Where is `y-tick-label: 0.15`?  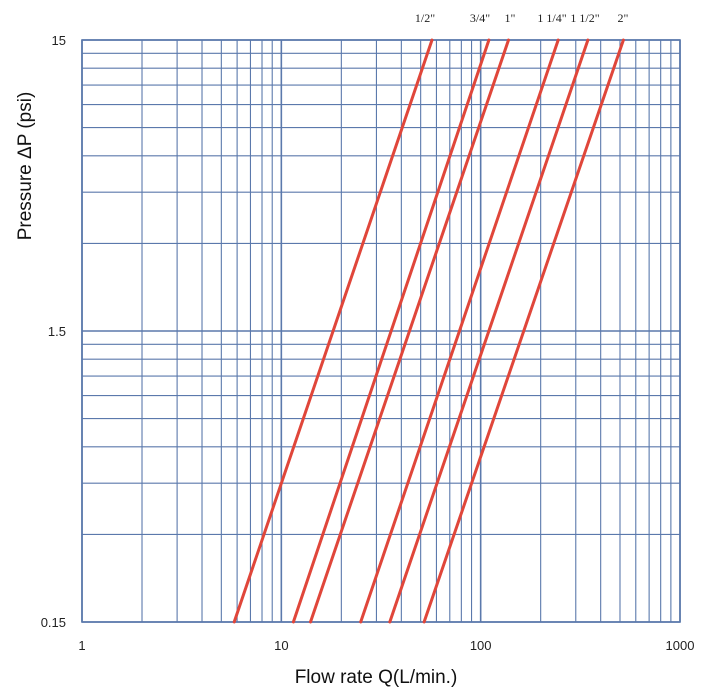
y-tick-label: 0.15 is located at coordinates (53, 622).